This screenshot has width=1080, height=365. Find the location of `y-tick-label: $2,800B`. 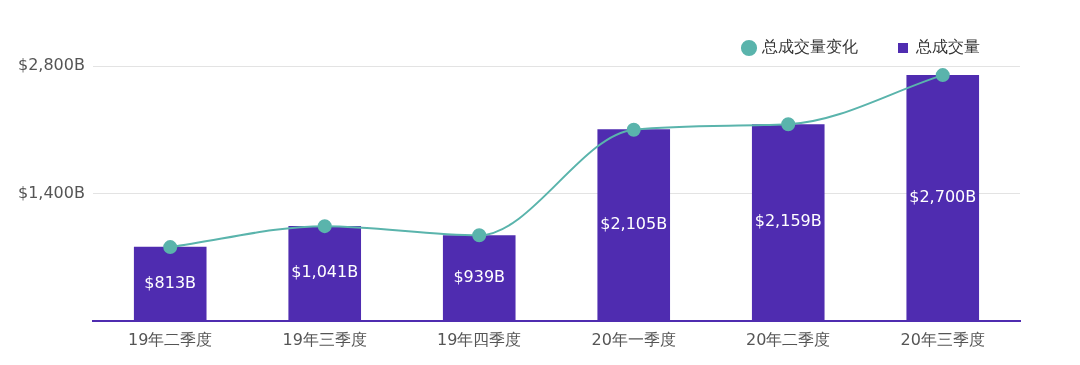

y-tick-label: $2,800B is located at coordinates (51, 65).